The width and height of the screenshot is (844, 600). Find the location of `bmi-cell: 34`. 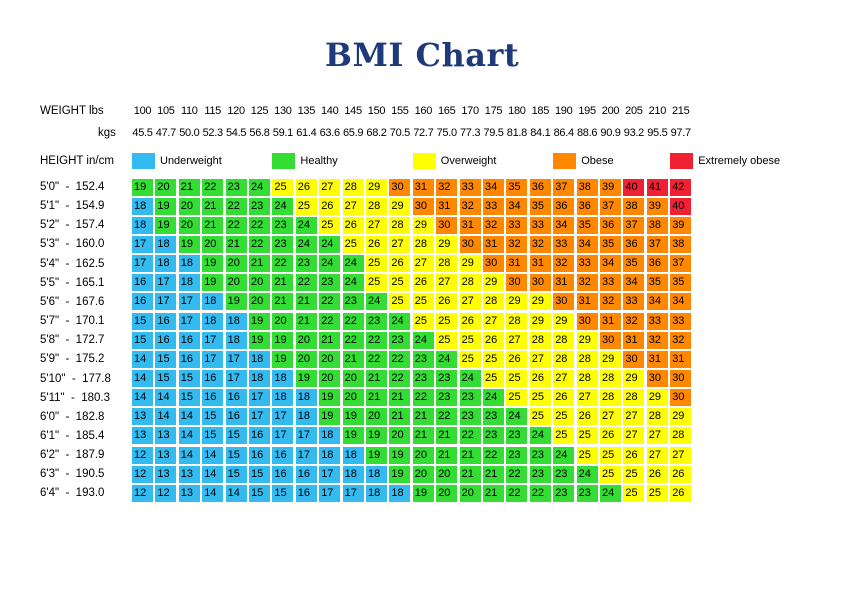

bmi-cell: 34 is located at coordinates (493, 187).